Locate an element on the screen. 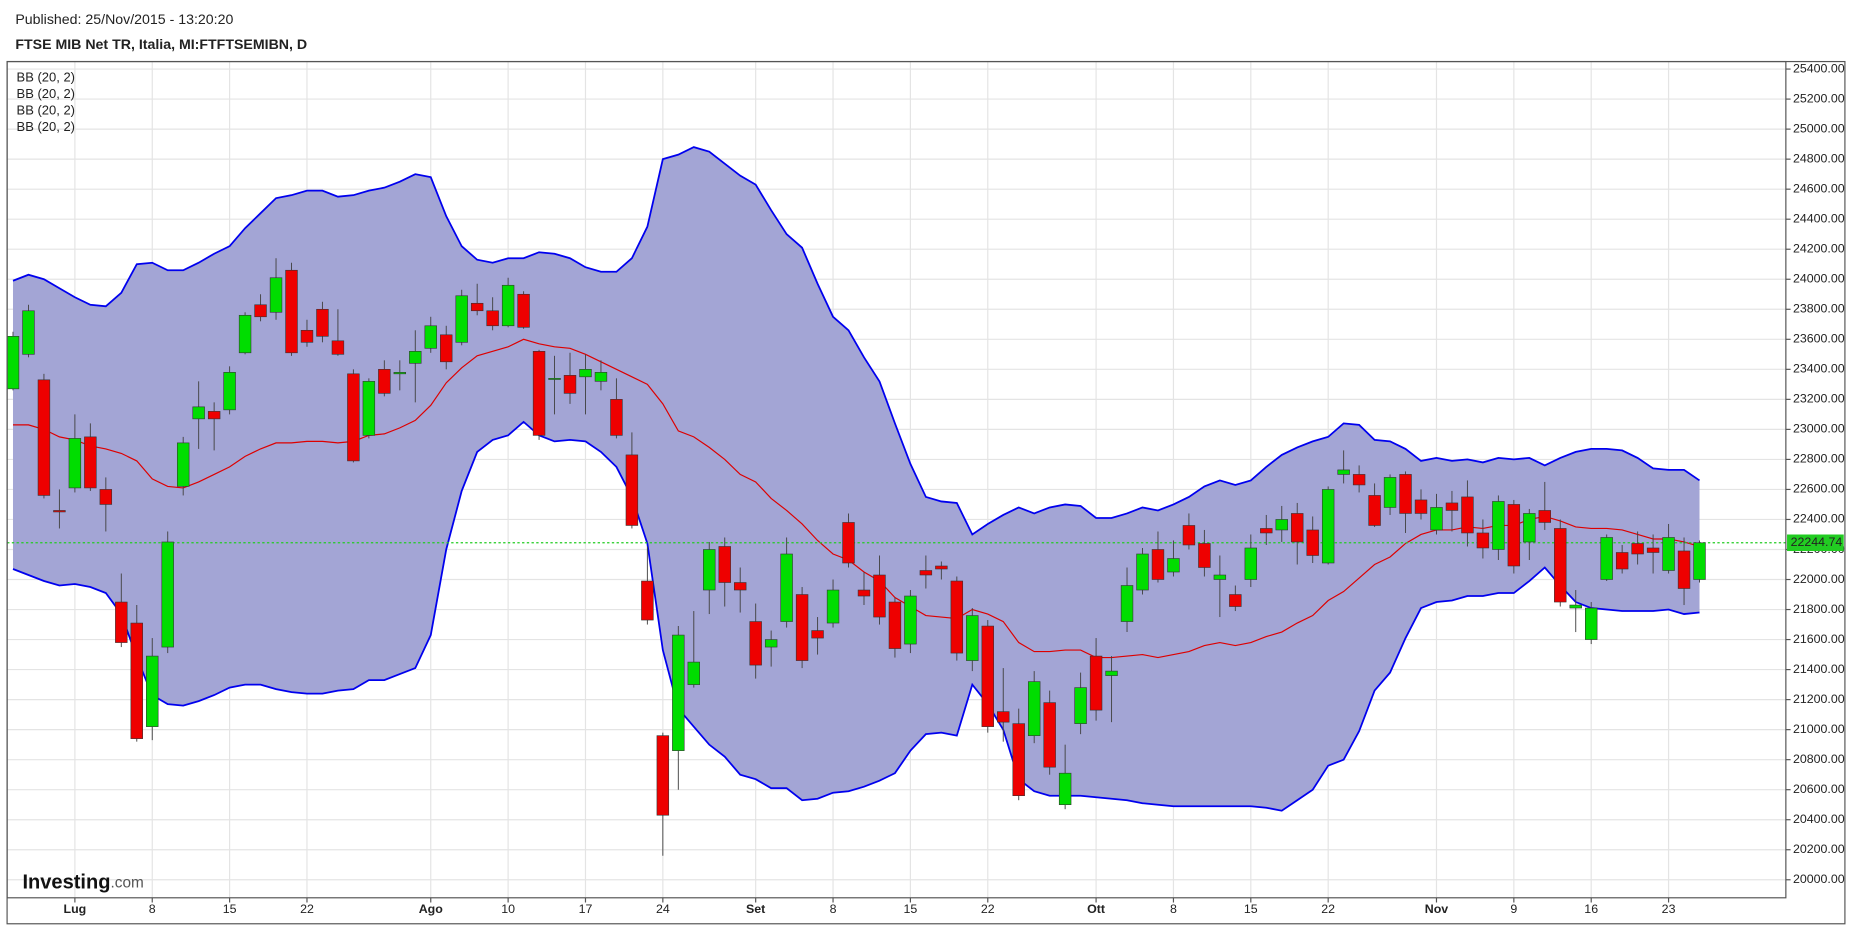 This screenshot has height=931, width=1852. y-tick-label: 22800.00 is located at coordinates (1819, 459).